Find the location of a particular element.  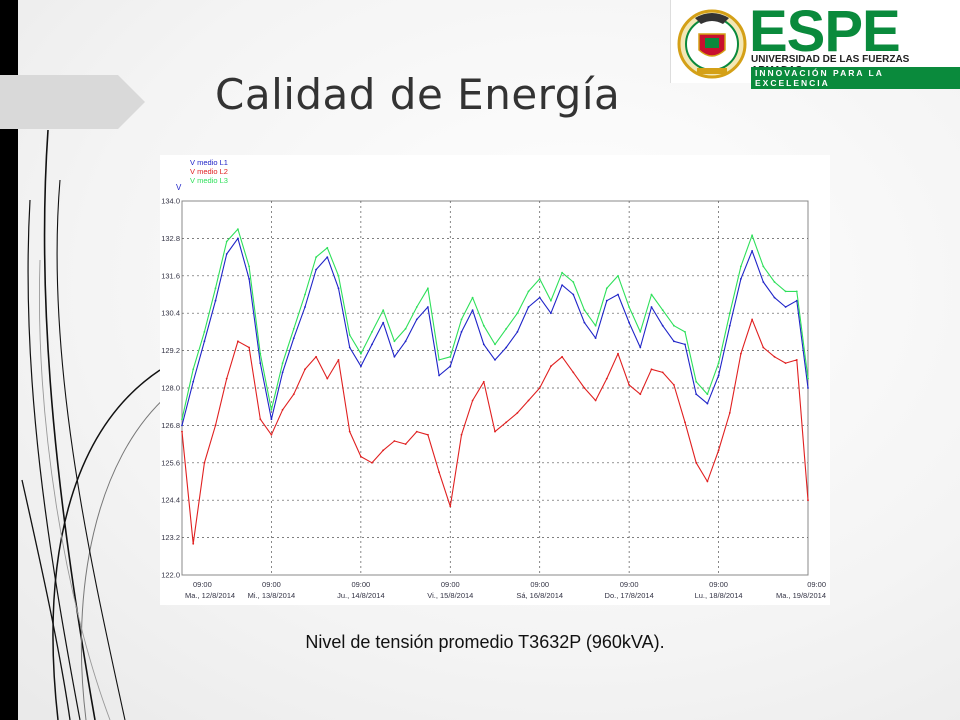

decorative-curves is located at coordinates (95, 424).